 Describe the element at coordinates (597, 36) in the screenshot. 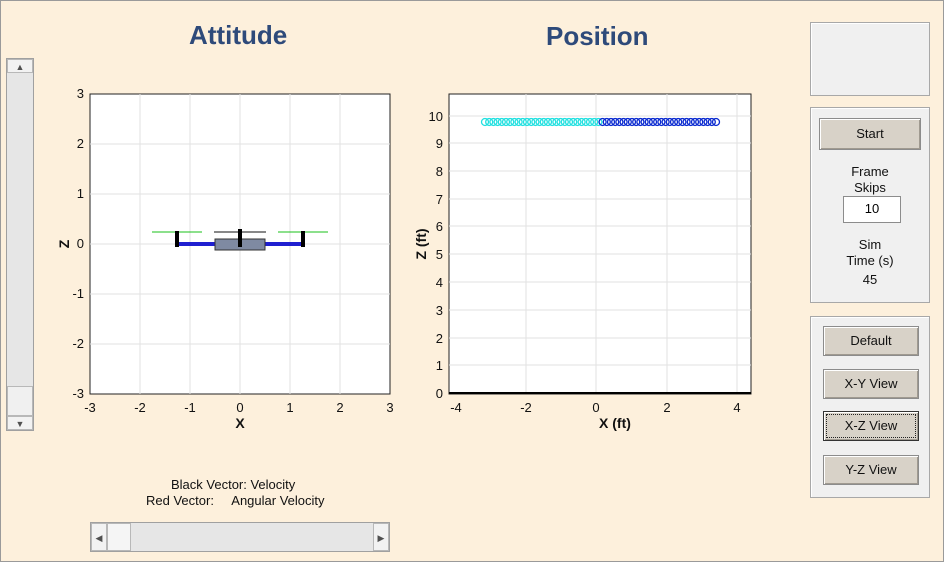

I see `position-title: Position` at that location.